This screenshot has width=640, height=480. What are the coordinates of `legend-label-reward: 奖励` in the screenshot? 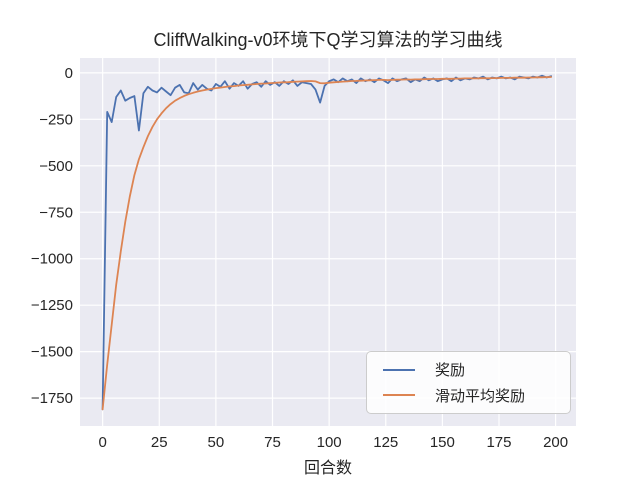 It's located at (450, 371).